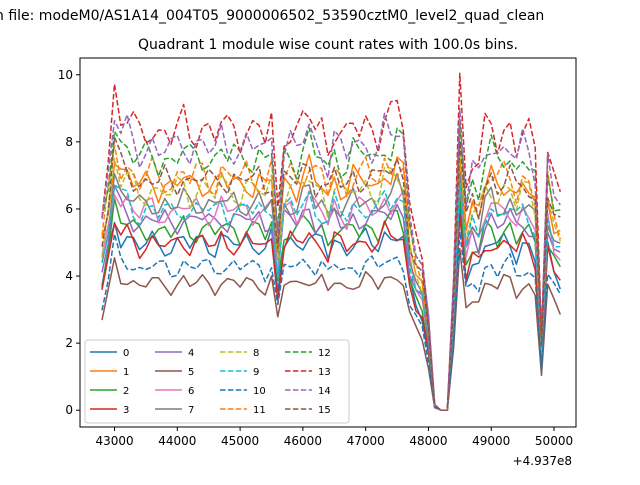  What do you see at coordinates (542, 461) in the screenshot?
I see `x-offset-label: +4.937e8` at bounding box center [542, 461].